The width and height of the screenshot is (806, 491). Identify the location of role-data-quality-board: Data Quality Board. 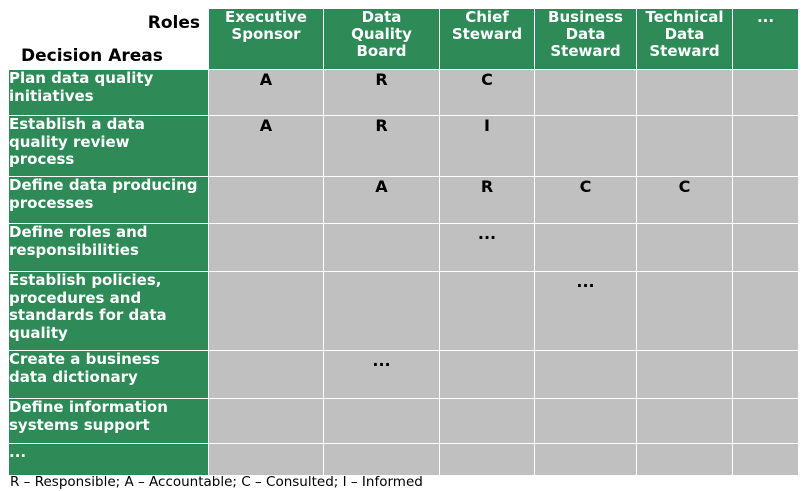
(381, 39).